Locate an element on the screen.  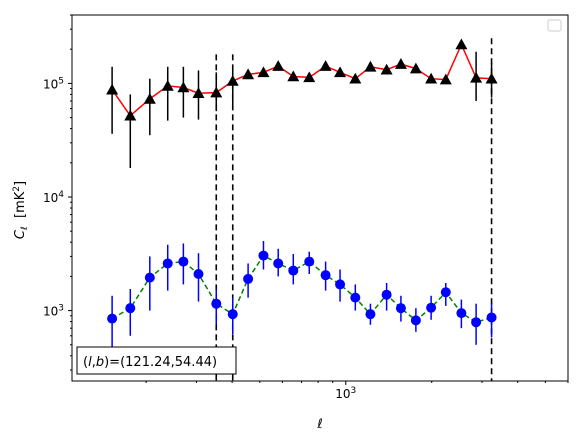
y-tick-label-1: 104 is located at coordinates (53, 197).